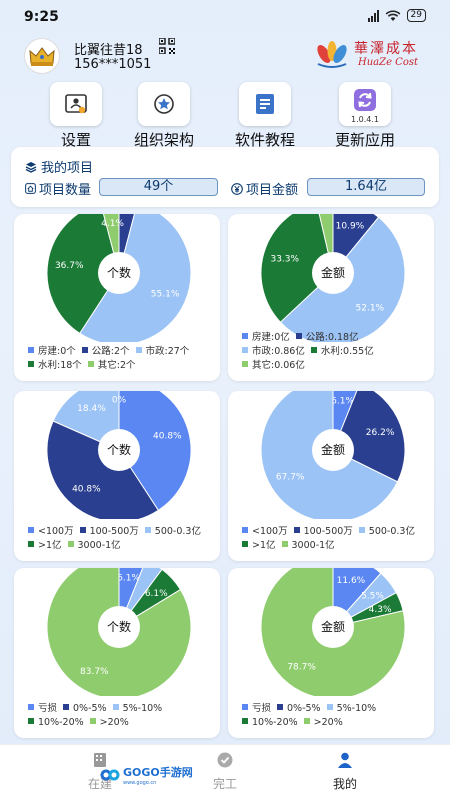  I want to click on nav-label-completed: 完工, so click(224, 784).